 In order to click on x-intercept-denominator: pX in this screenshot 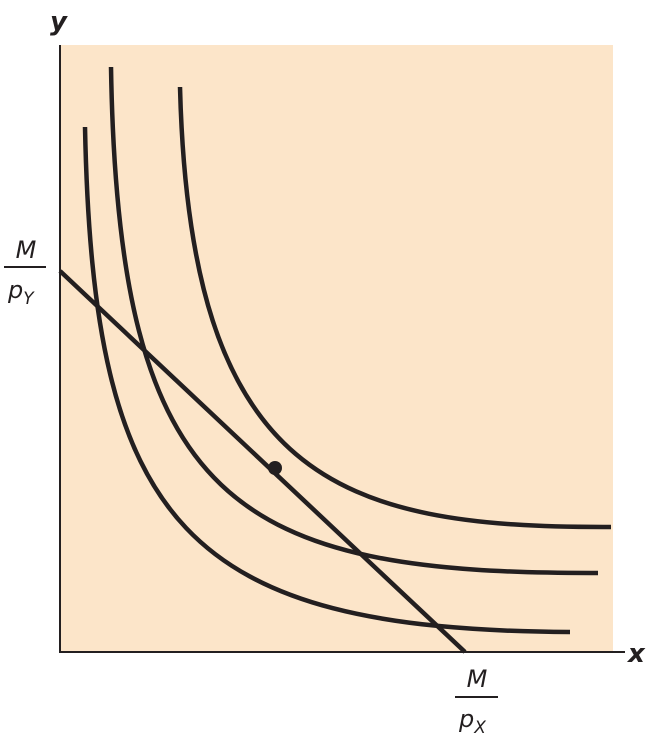, I will do `click(472, 721)`.